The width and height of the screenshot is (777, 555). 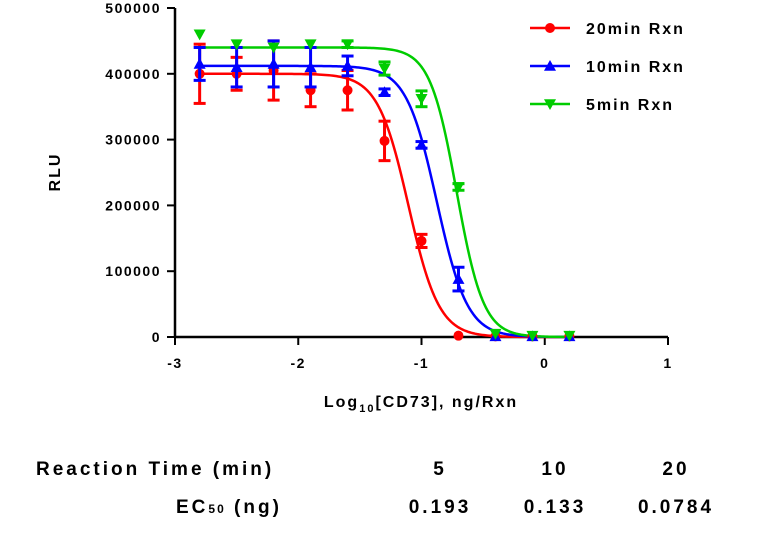 I want to click on ec50-label-subscript: 50, so click(x=217, y=509).